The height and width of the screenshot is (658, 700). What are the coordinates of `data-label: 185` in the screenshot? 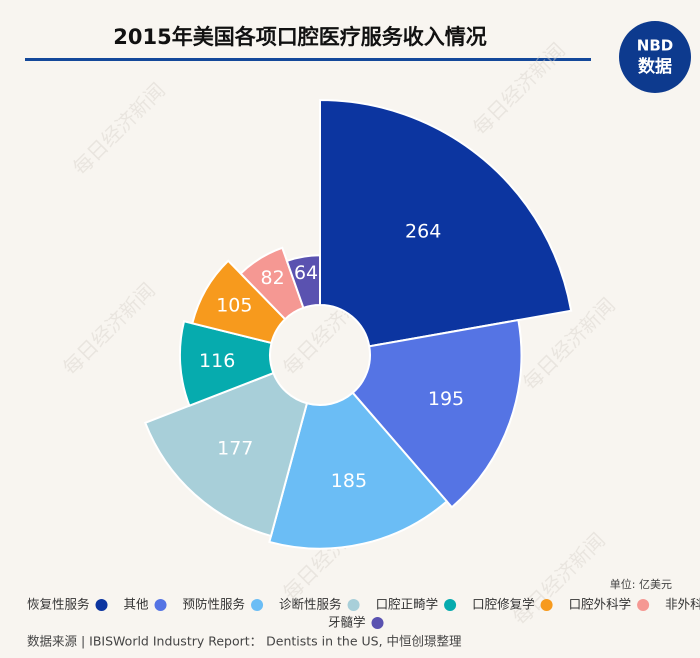 It's located at (349, 481).